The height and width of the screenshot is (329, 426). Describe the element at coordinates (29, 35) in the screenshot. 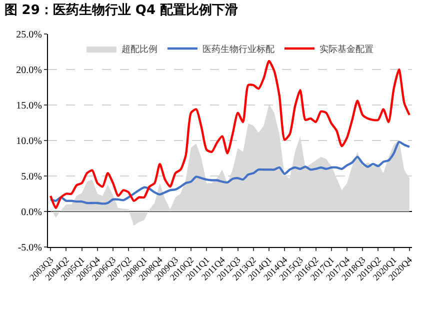

I see `y-tick-label: 25.0%` at that location.